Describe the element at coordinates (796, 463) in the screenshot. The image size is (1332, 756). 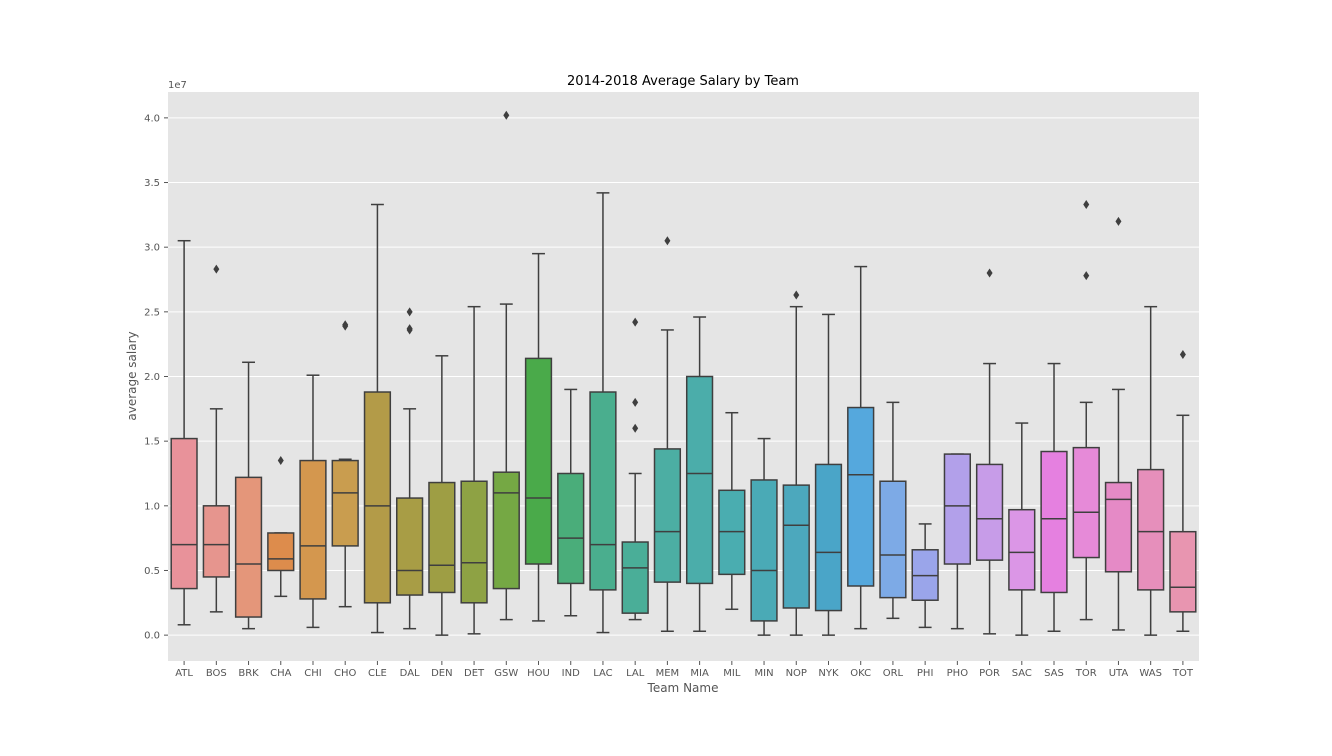
I see `box-nop` at that location.